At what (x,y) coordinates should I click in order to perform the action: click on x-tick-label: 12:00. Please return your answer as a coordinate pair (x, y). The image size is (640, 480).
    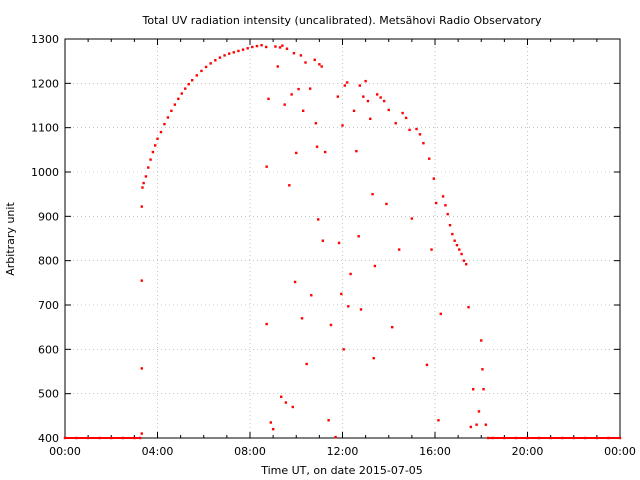
    Looking at the image, I should click on (343, 451).